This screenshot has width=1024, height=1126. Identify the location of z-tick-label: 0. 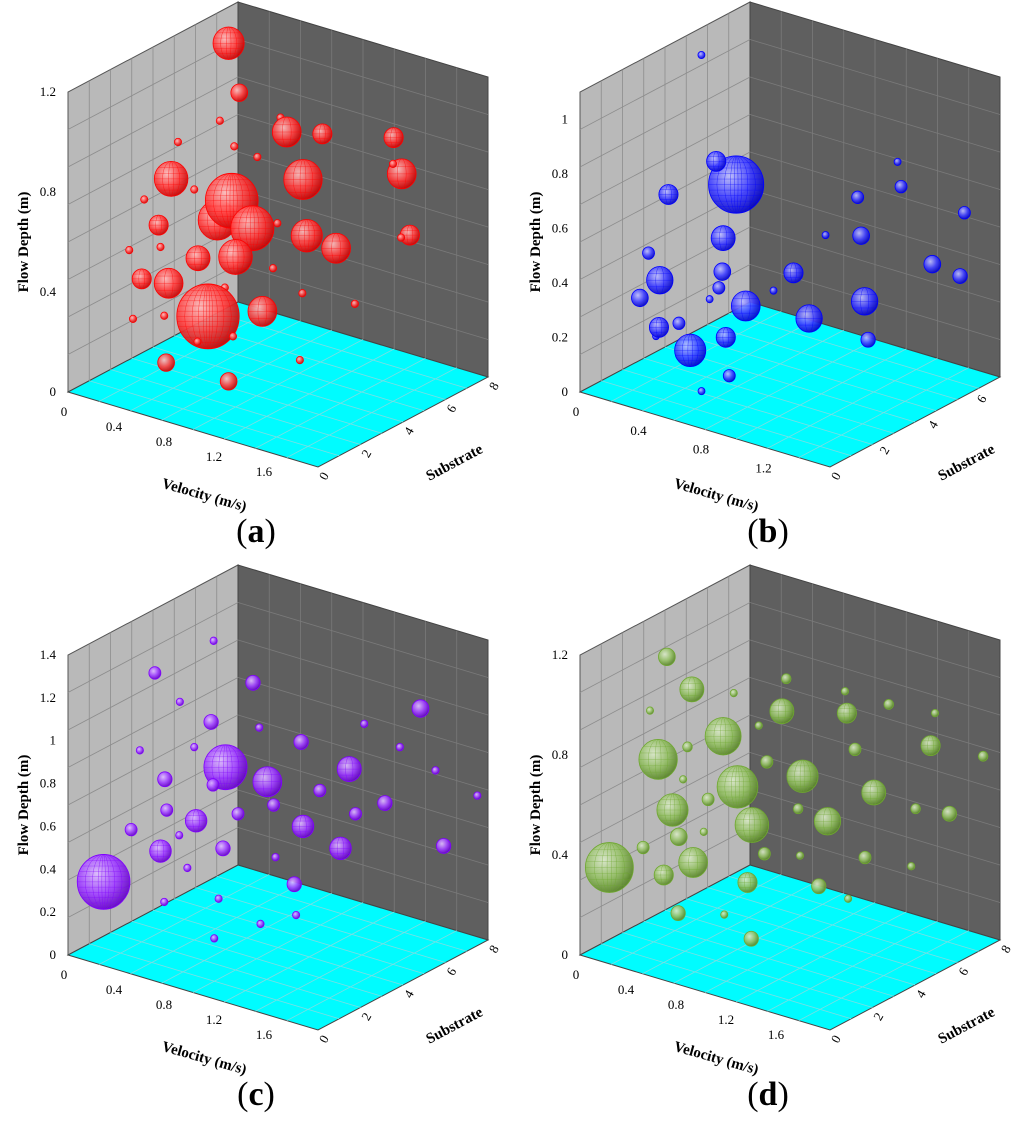
(324, 1038).